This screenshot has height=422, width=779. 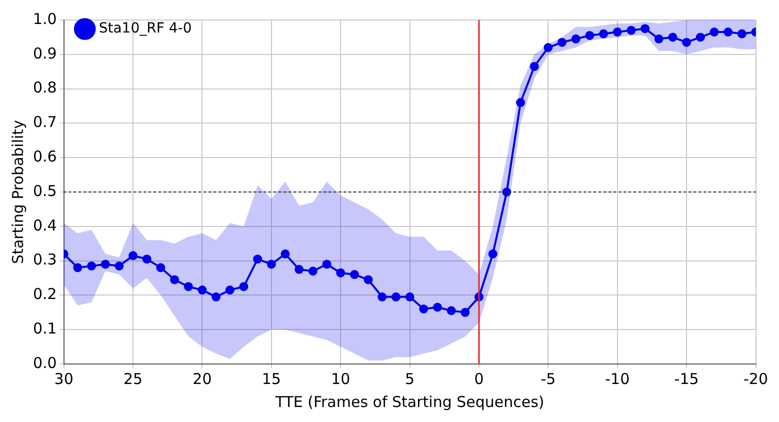 I want to click on x-tick-label: 20, so click(x=202, y=379).